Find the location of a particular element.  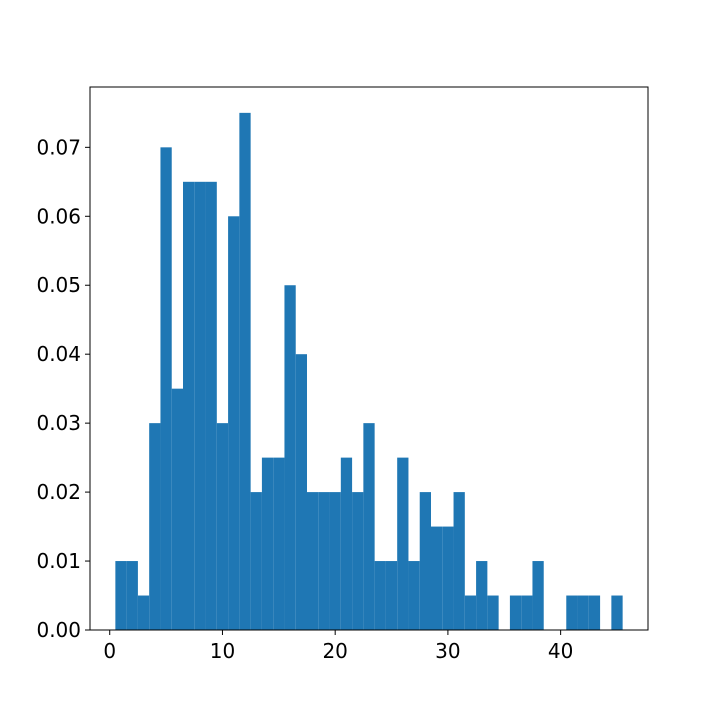

y-tick-label: 0.03 is located at coordinates (58, 423).